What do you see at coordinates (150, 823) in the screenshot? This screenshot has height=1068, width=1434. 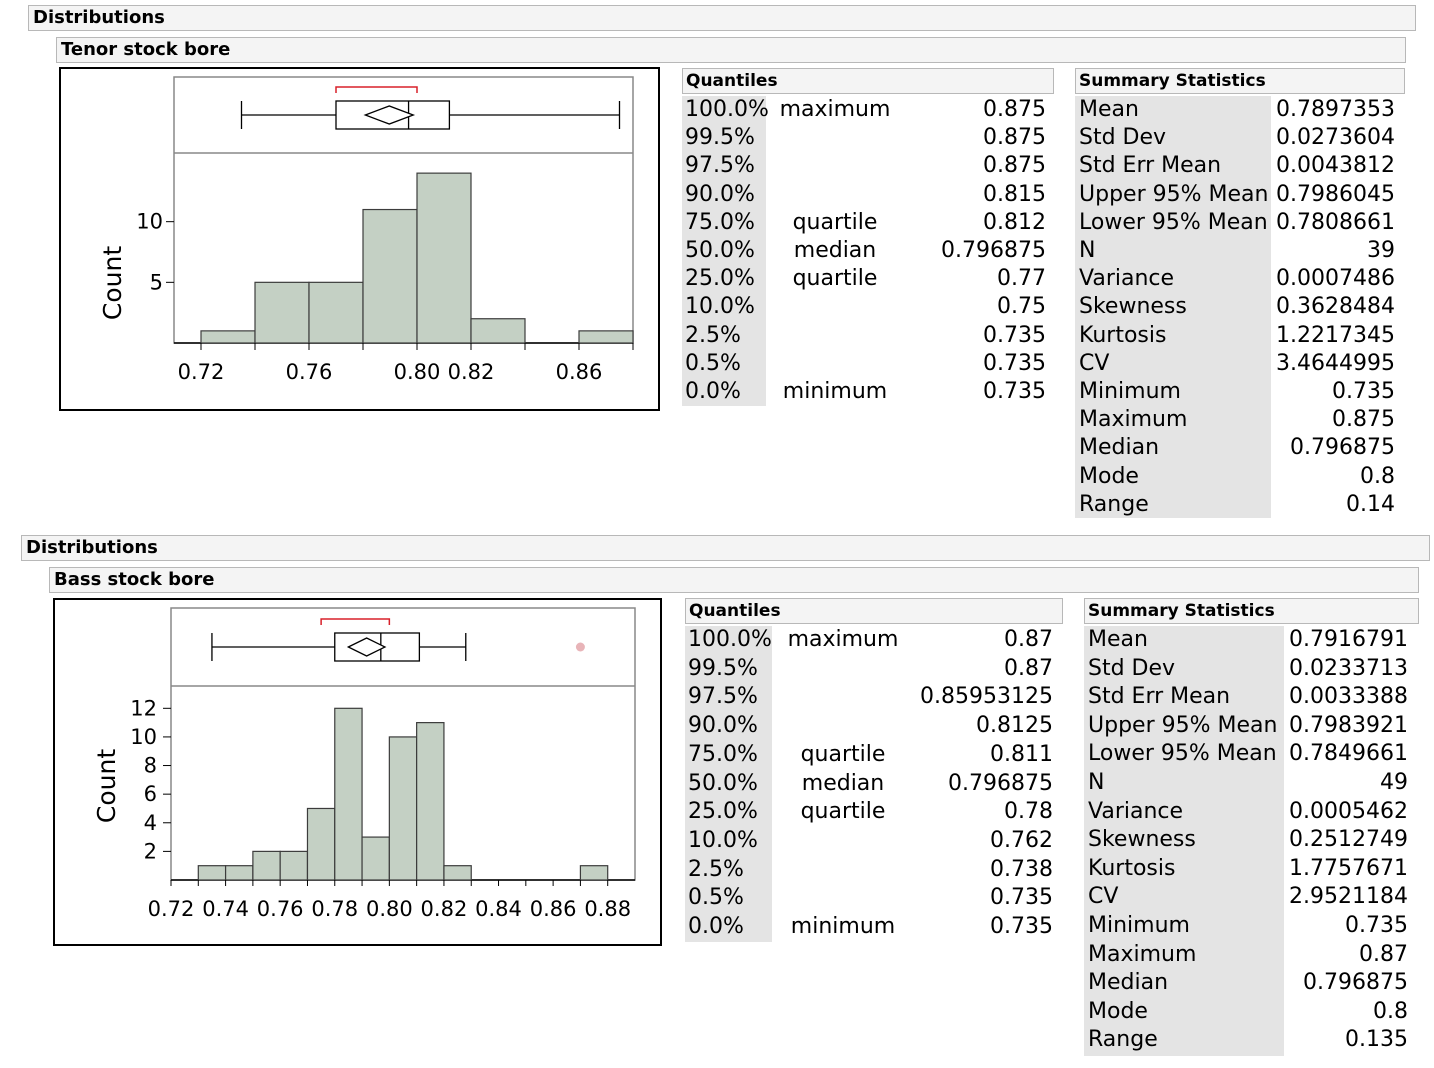 I see `y-tick-label: 4` at bounding box center [150, 823].